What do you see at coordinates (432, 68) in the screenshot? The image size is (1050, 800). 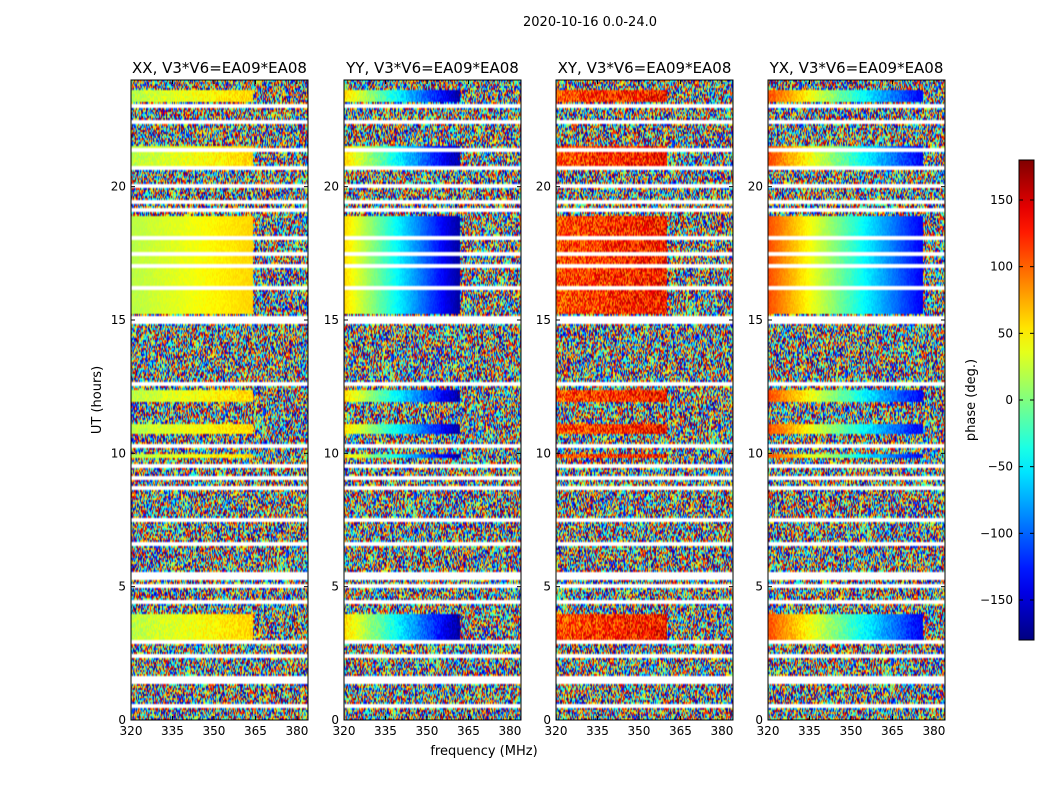 I see `panel-title-2: YY, V3*V6=EA09*EA08` at bounding box center [432, 68].